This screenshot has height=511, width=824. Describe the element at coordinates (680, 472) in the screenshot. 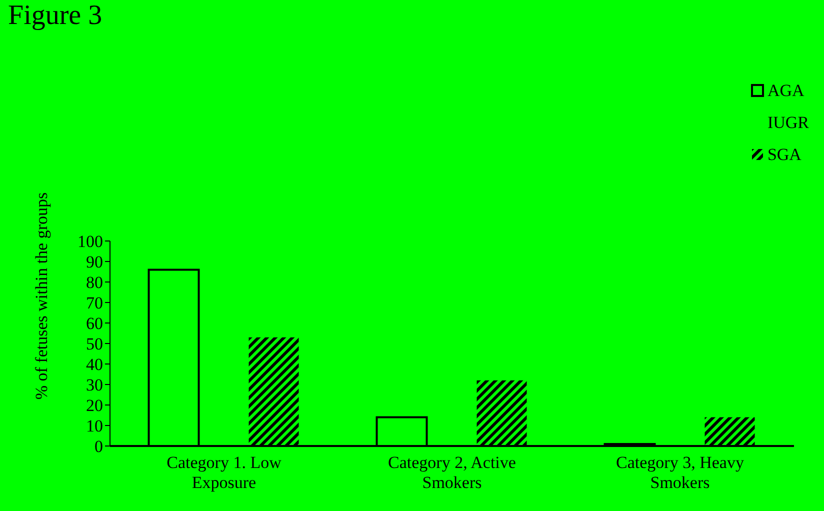

I see `x-tick-label: Category 3, Heavy Smokers` at that location.